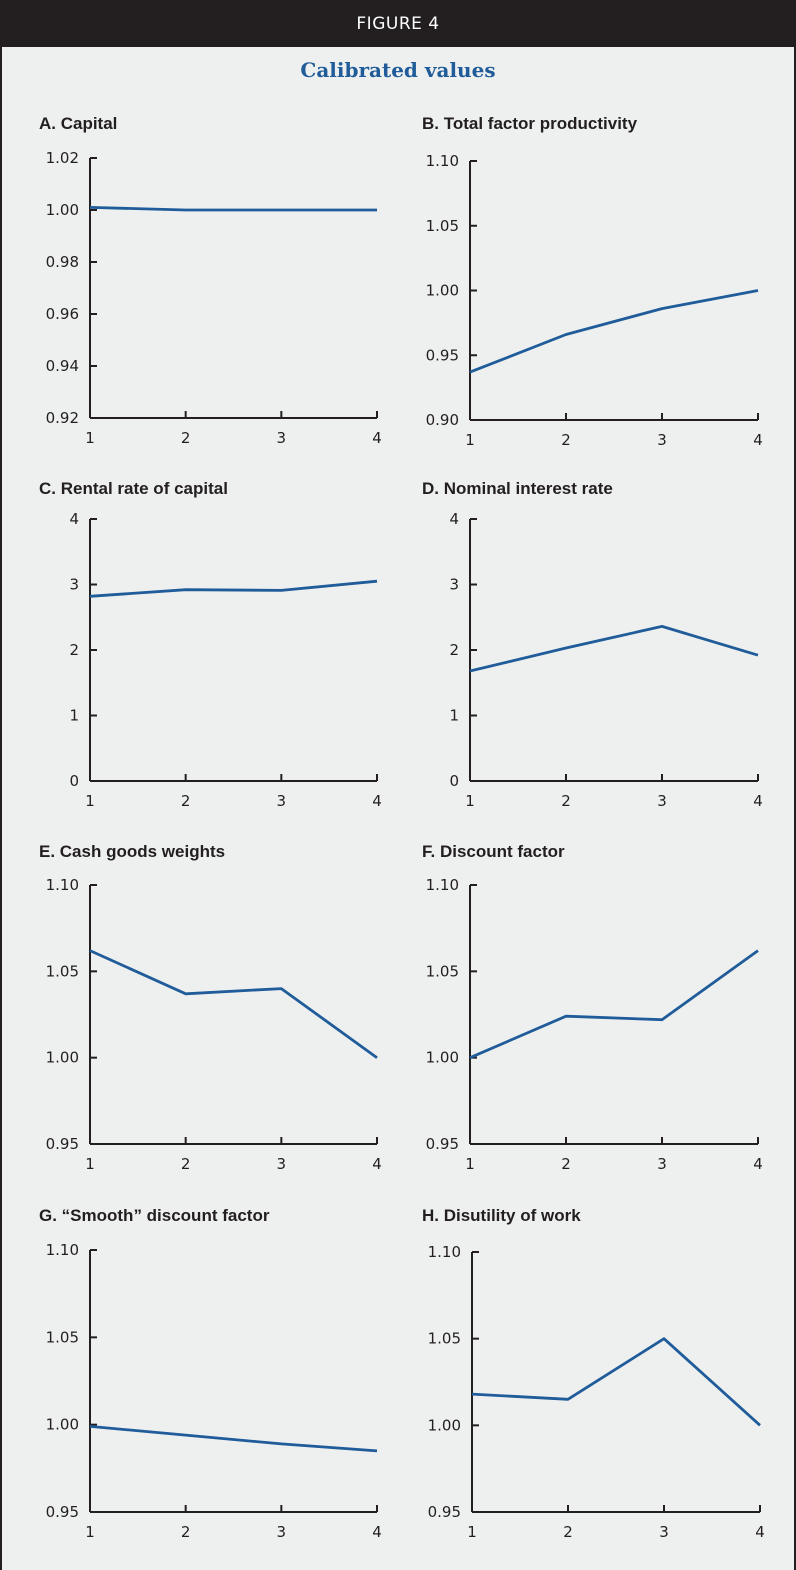 This screenshot has height=1570, width=796. Describe the element at coordinates (90, 1532) in the screenshot. I see `x-tick-label-g: 1` at that location.